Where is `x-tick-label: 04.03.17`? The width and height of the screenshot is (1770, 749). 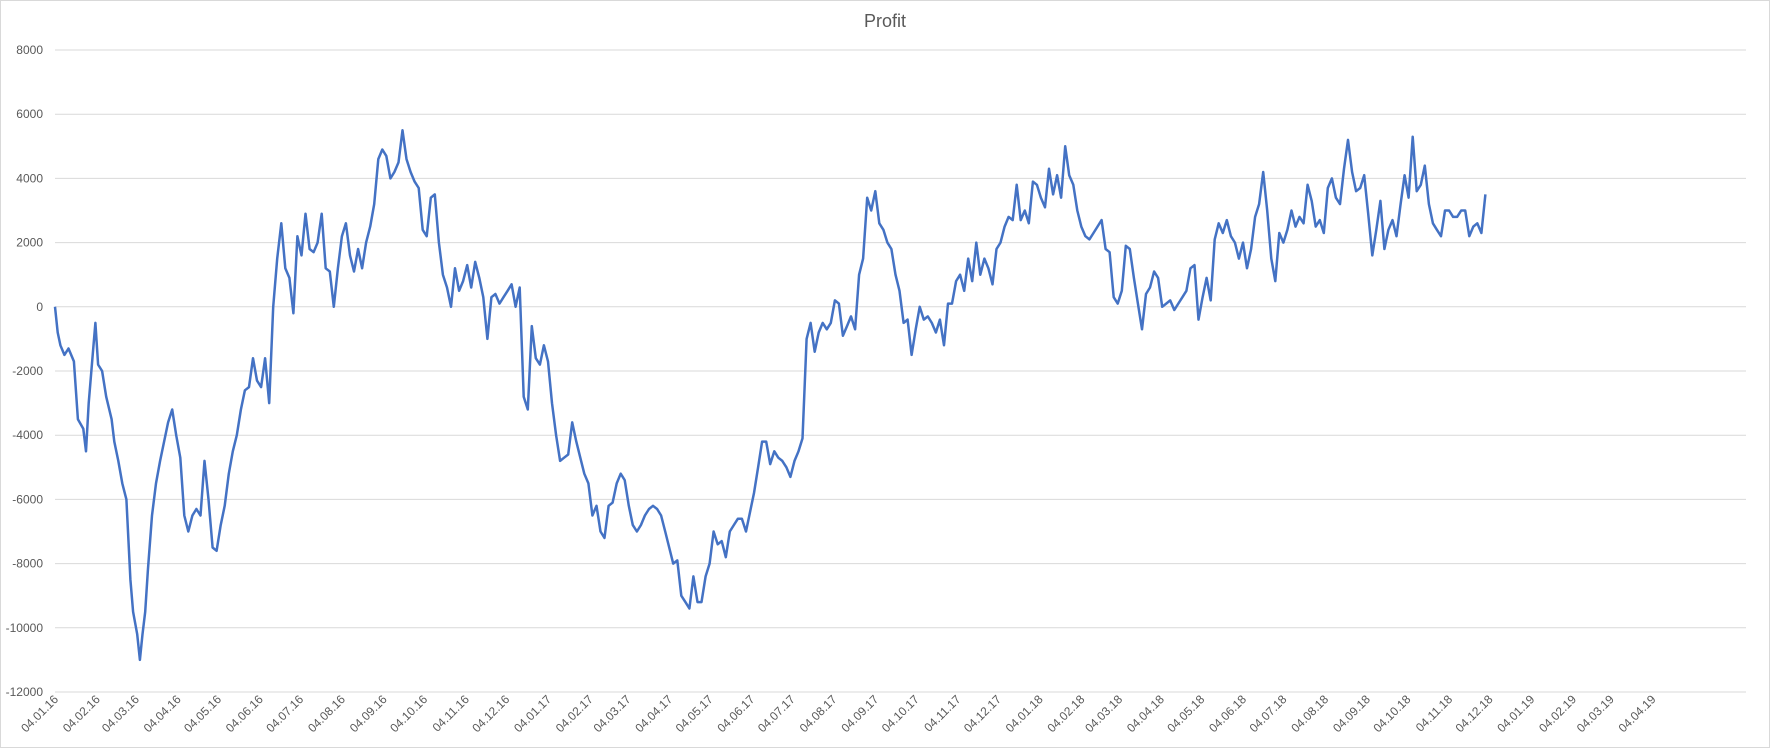
x-tick-label: 04.03.17 is located at coordinates (612, 713).